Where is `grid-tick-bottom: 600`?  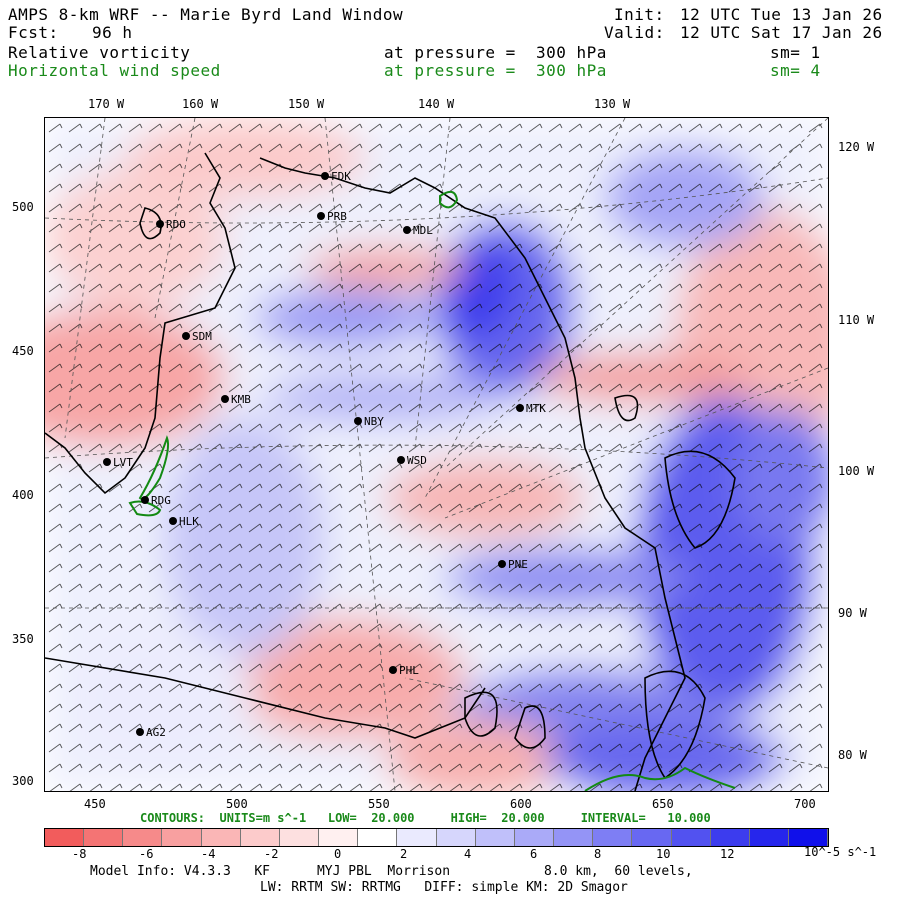
grid-tick-bottom: 600 is located at coordinates (521, 804).